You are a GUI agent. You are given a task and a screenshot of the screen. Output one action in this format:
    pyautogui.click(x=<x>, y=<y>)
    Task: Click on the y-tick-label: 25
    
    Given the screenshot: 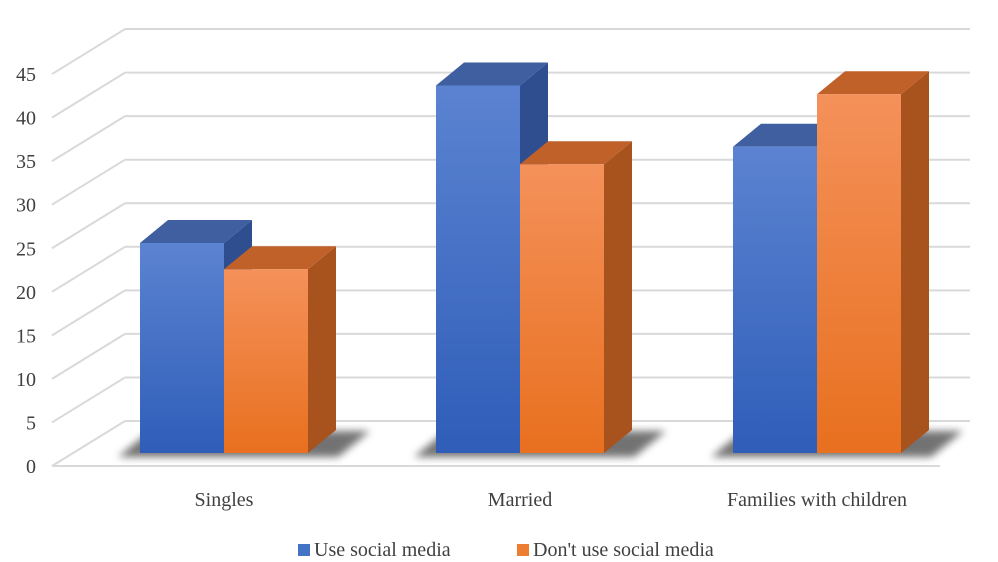 What is the action you would take?
    pyautogui.click(x=26, y=249)
    